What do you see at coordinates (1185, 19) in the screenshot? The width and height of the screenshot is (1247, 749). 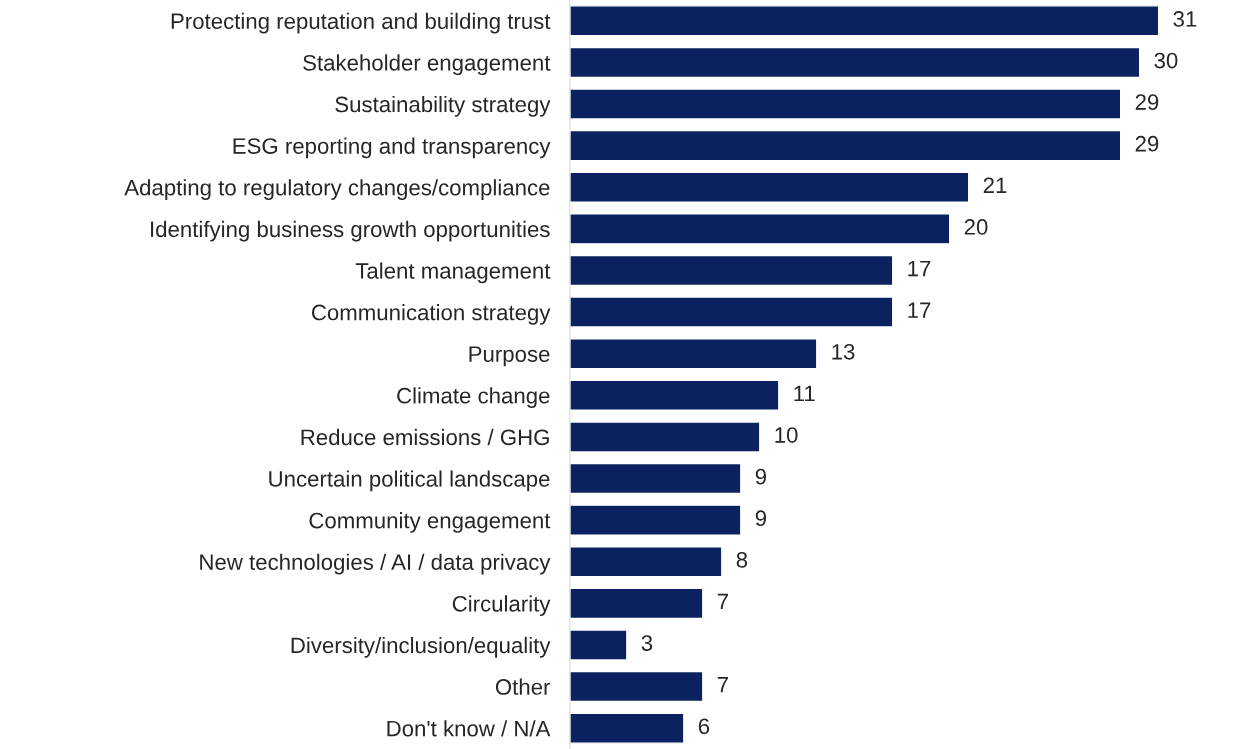 I see `data-label: 31` at bounding box center [1185, 19].